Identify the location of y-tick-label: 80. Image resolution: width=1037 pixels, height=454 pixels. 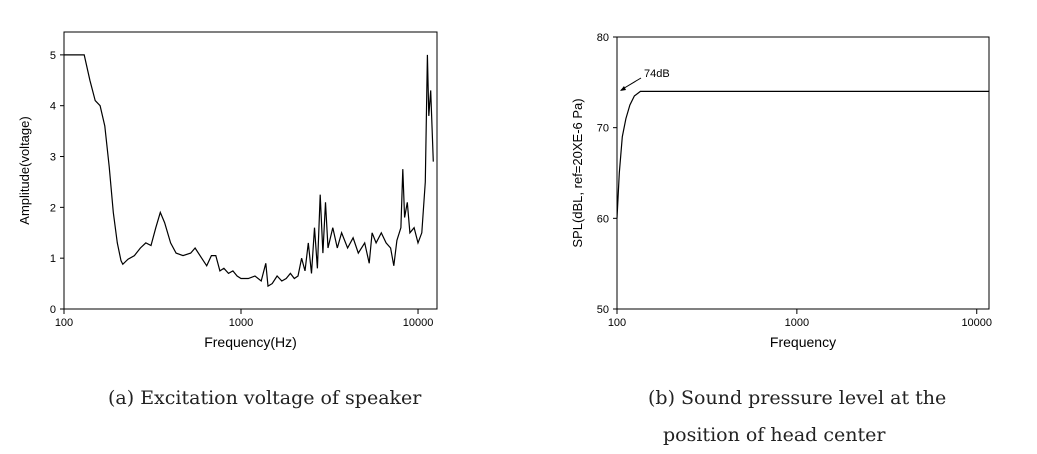
(603, 38).